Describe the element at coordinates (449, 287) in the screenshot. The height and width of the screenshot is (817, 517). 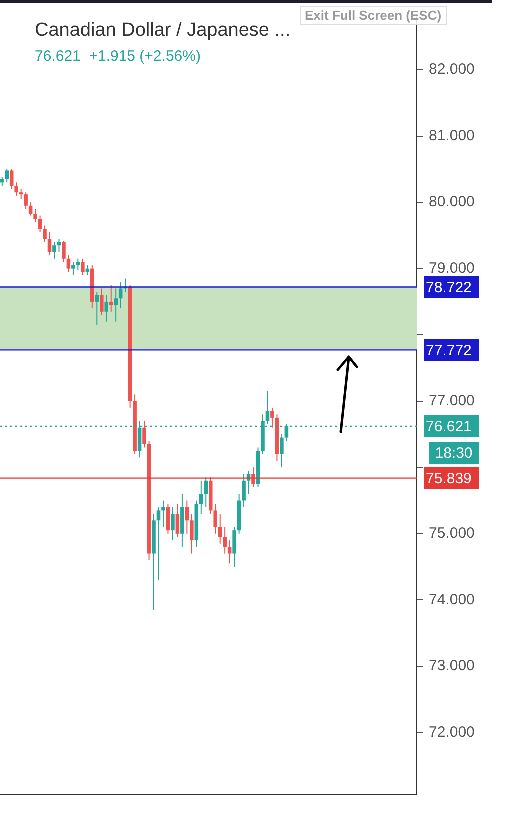
I see `ref-line-label: 78.722` at that location.